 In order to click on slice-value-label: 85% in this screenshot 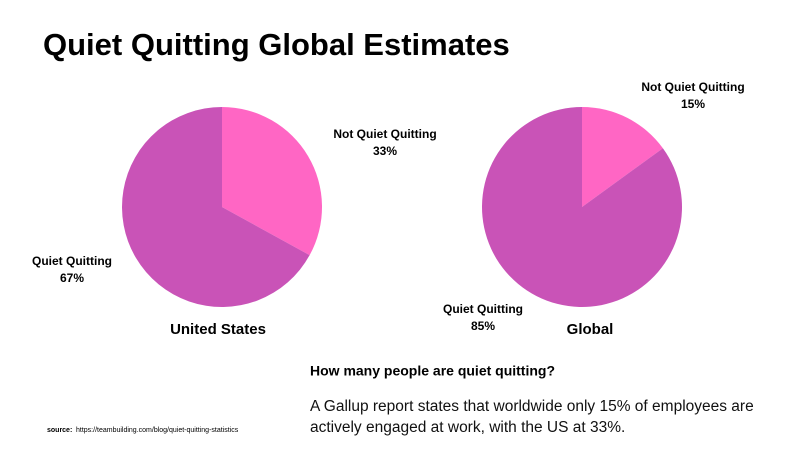, I will do `click(483, 326)`.